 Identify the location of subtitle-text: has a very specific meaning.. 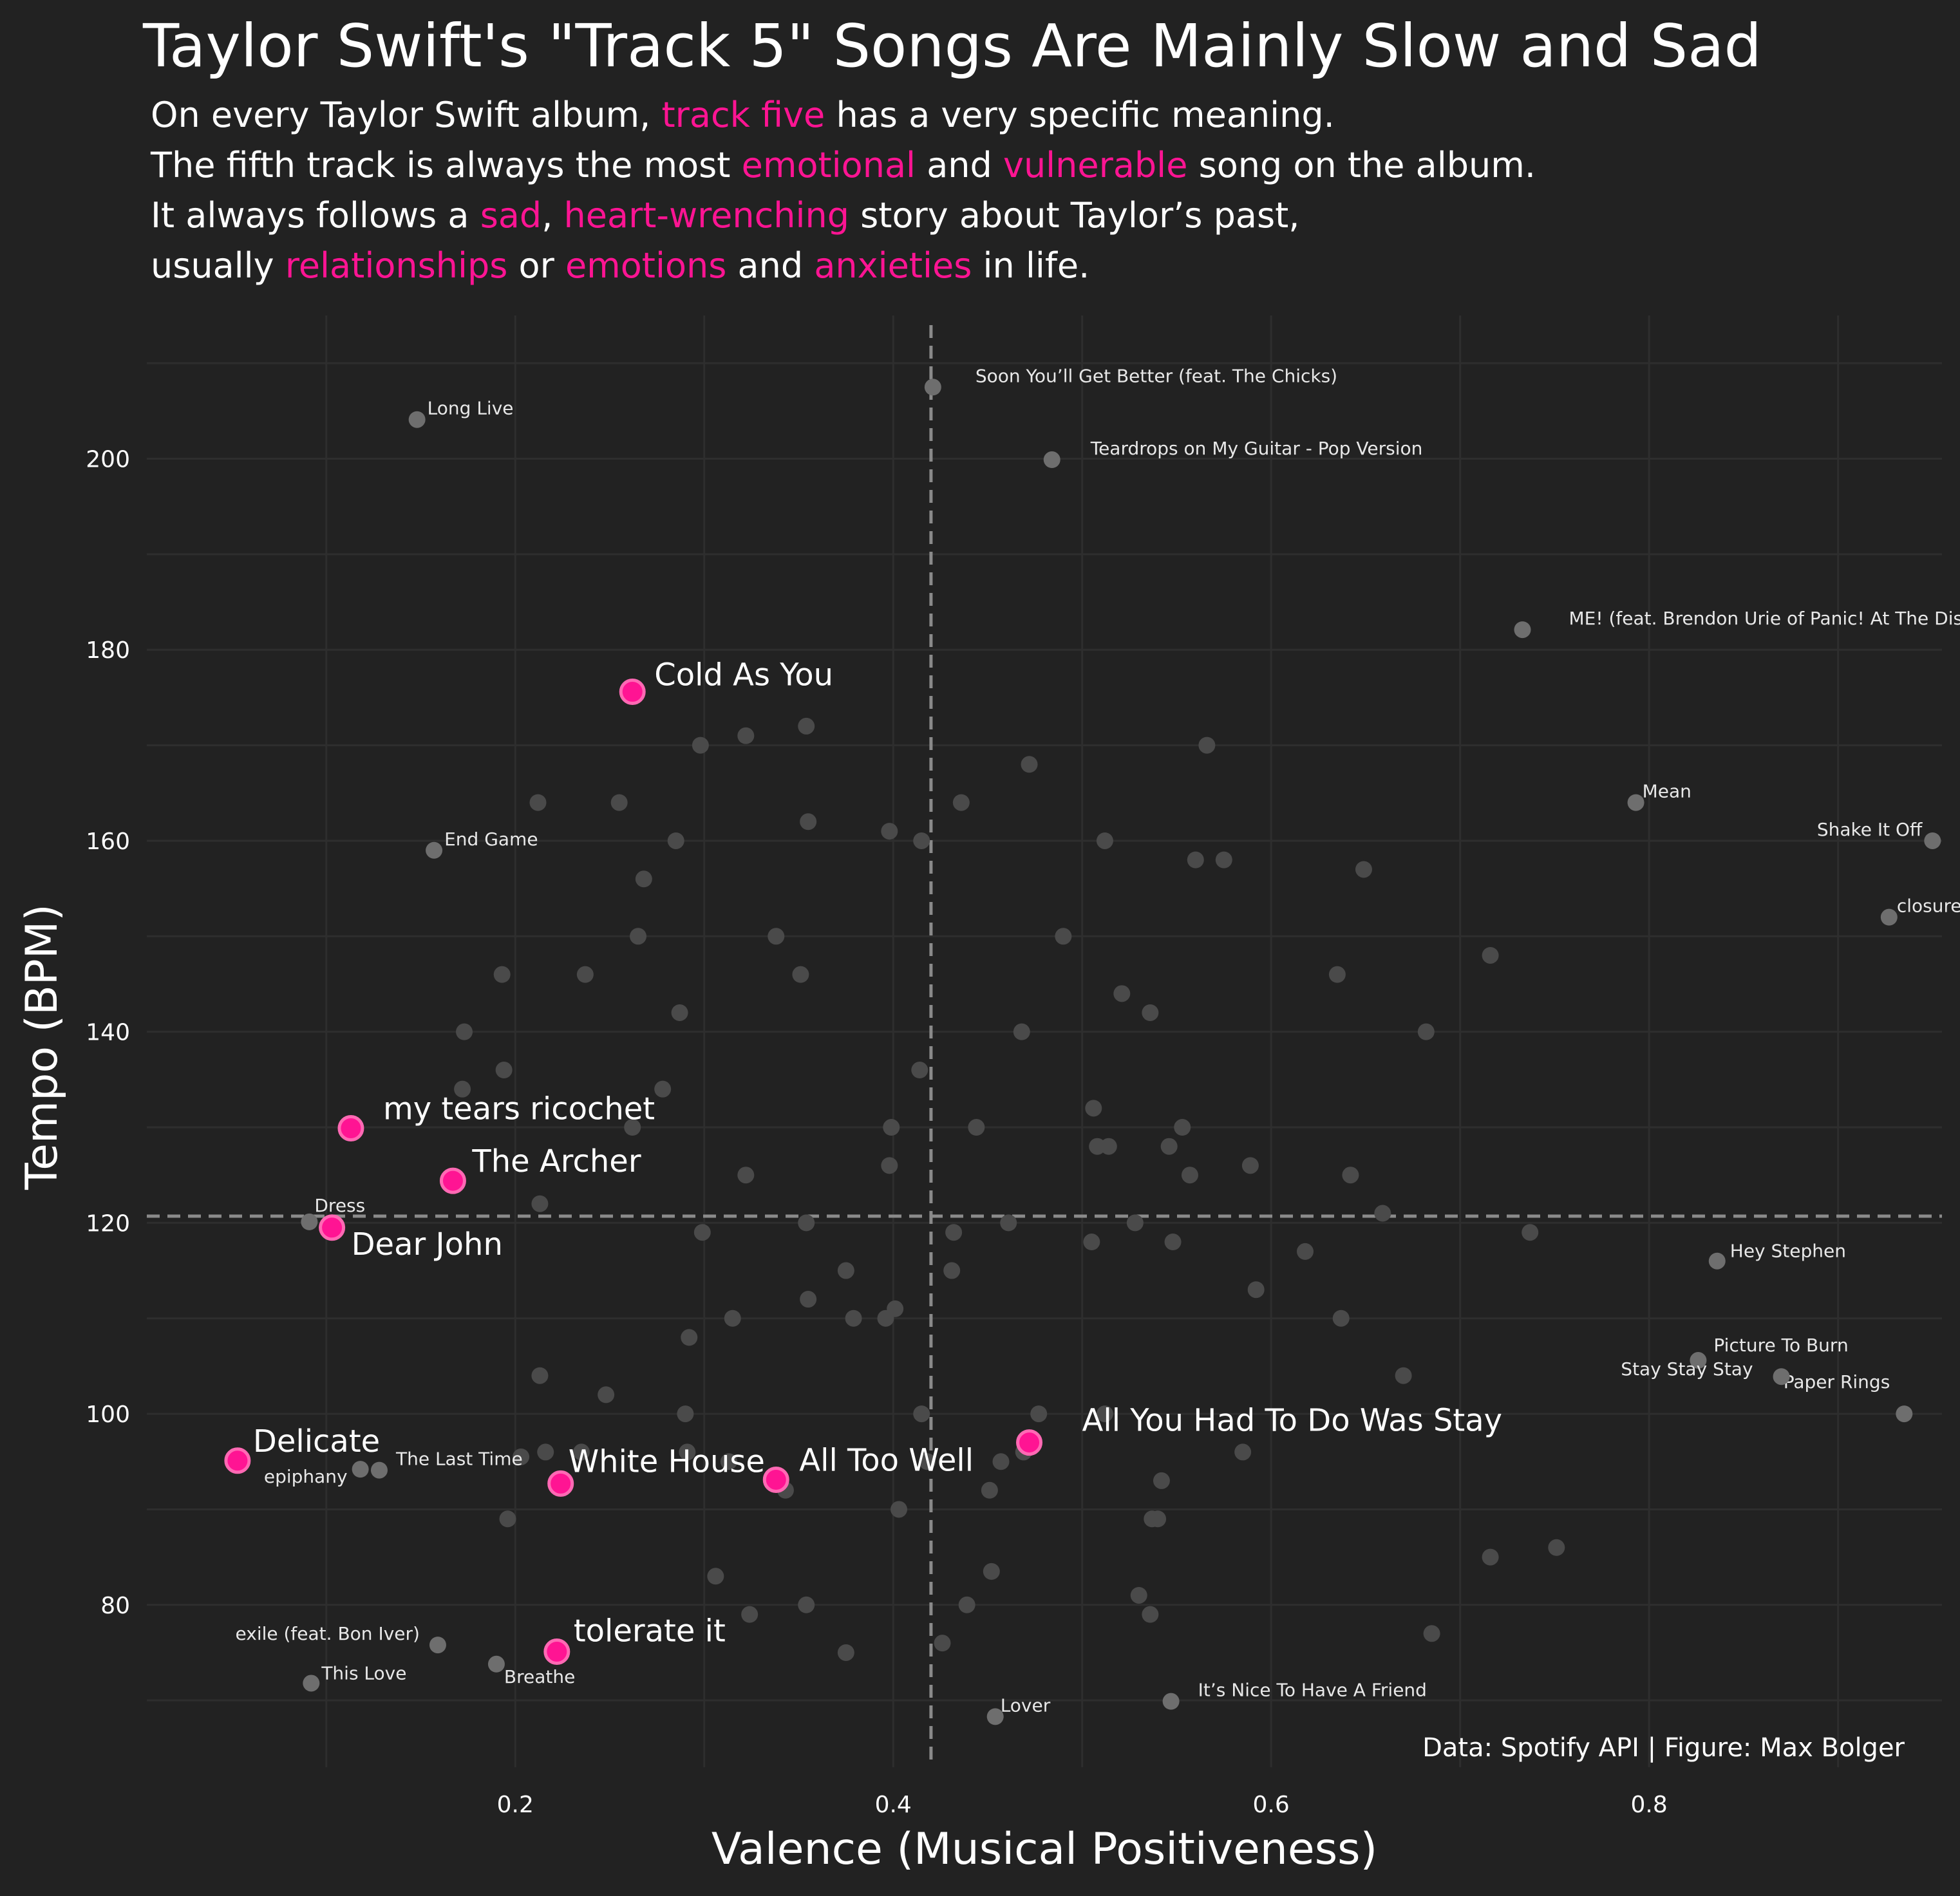
(1080, 115).